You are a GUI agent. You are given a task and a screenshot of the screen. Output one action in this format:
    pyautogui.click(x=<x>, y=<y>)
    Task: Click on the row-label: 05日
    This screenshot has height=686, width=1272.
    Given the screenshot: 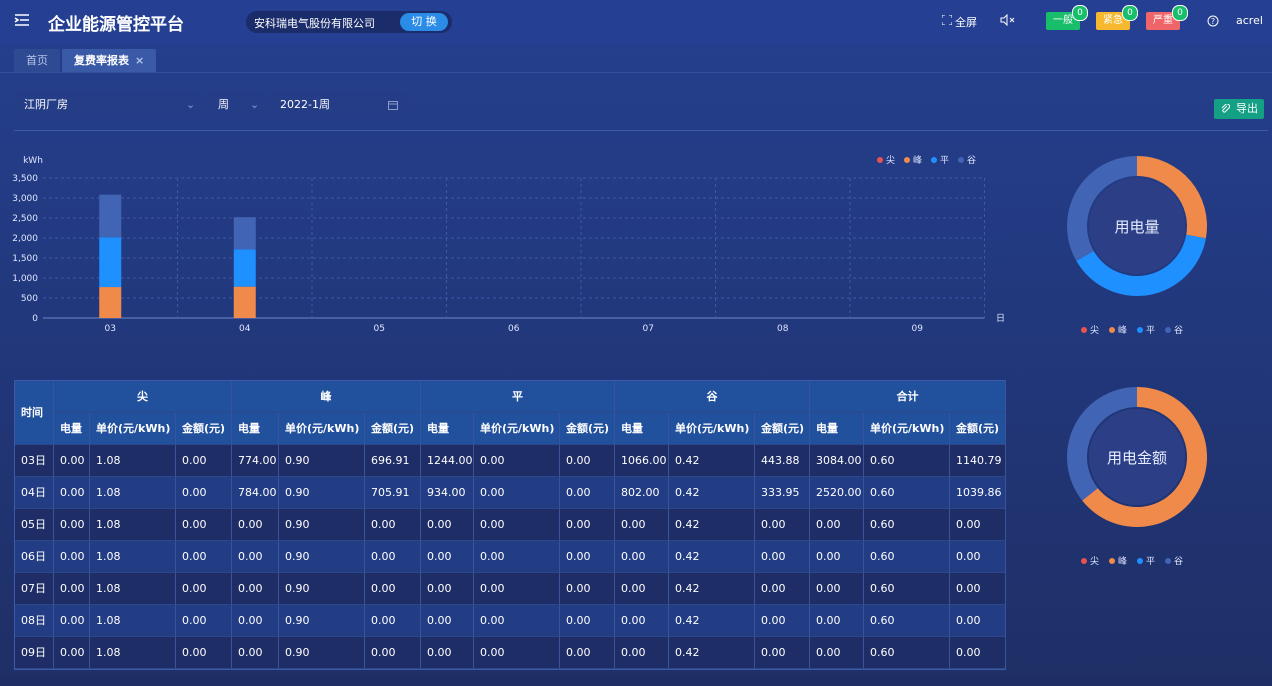 What is the action you would take?
    pyautogui.click(x=34, y=525)
    